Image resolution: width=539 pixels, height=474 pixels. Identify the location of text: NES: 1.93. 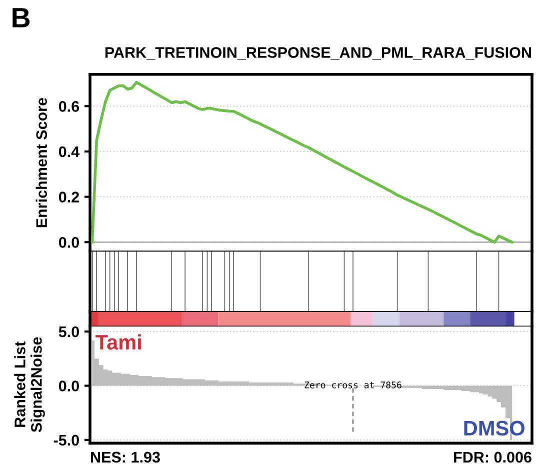
(125, 457).